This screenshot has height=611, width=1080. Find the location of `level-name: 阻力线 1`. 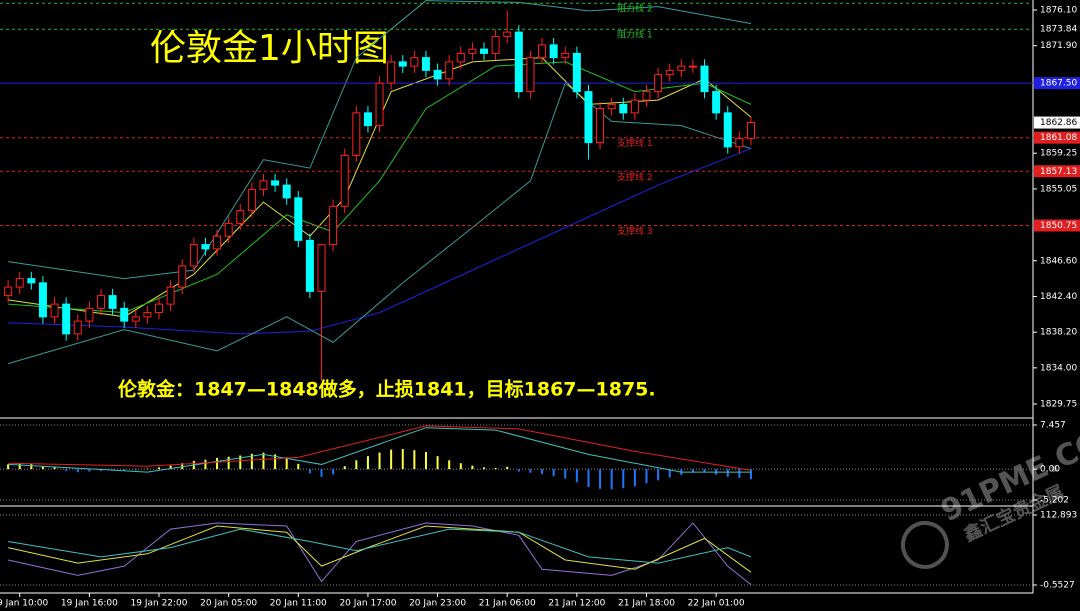

level-name: 阻力线 1 is located at coordinates (635, 35).